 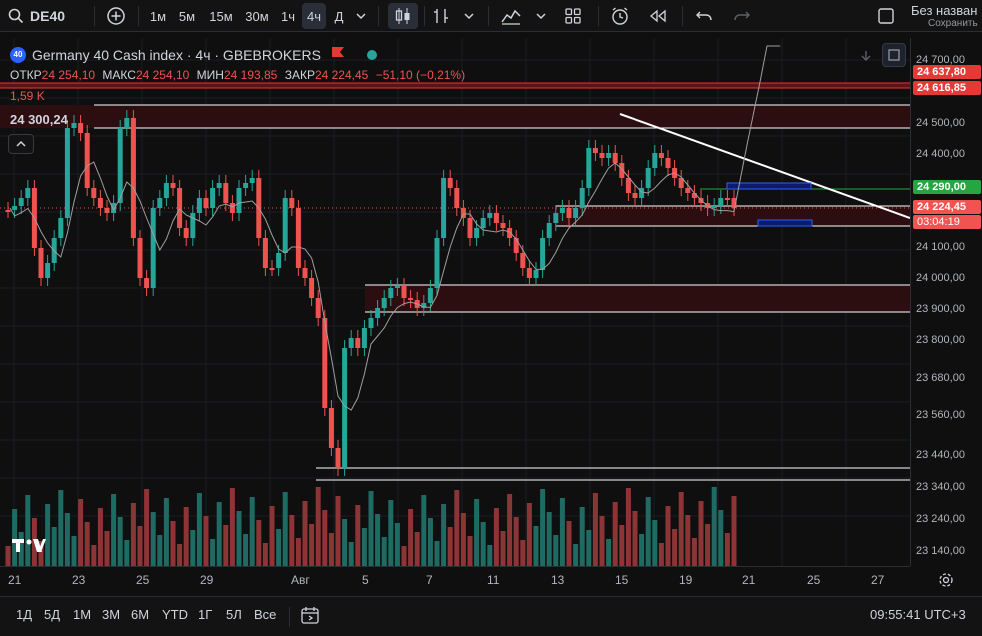 I want to click on ohlc-low-label: МИН, so click(x=210, y=75).